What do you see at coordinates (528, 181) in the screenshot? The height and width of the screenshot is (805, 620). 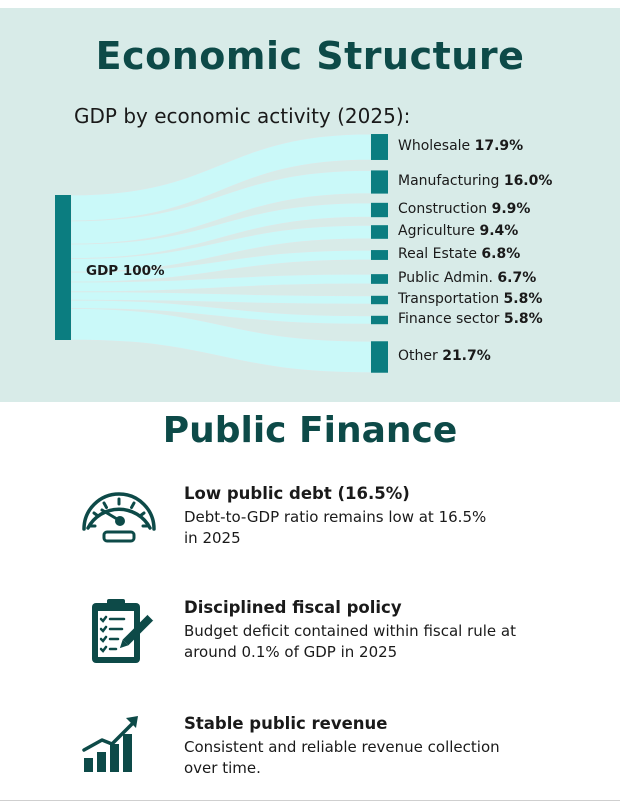 I see `category-value: 16.0%` at bounding box center [528, 181].